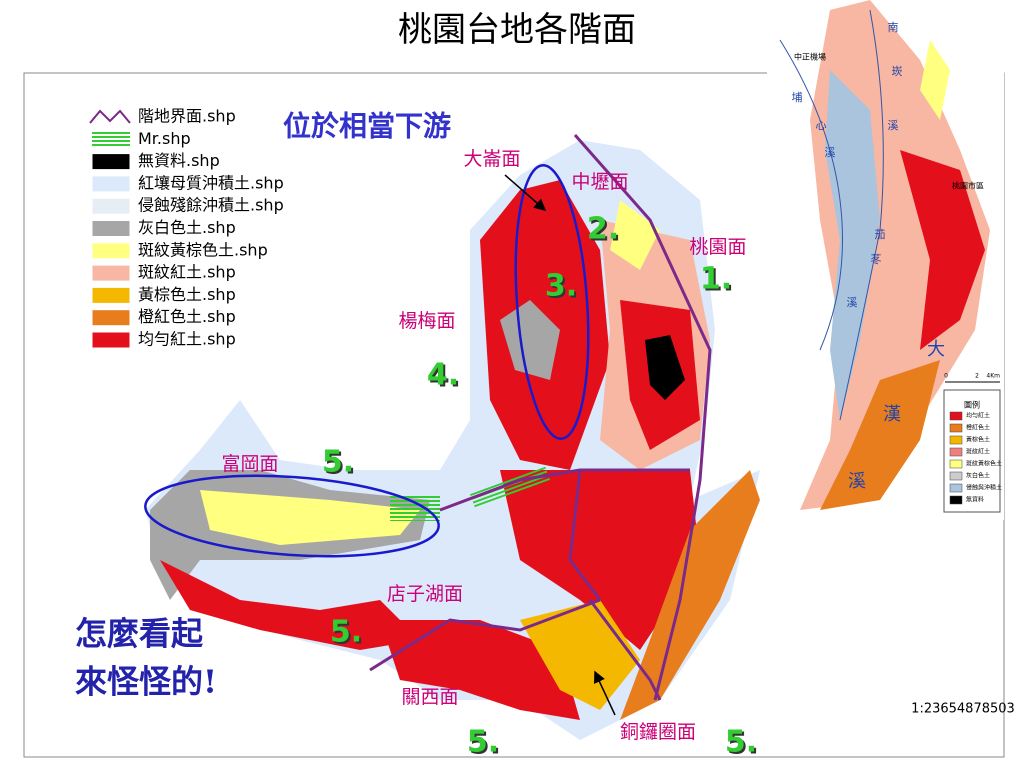 The image size is (1024, 768). I want to click on surface-label: 楊梅面, so click(426, 321).